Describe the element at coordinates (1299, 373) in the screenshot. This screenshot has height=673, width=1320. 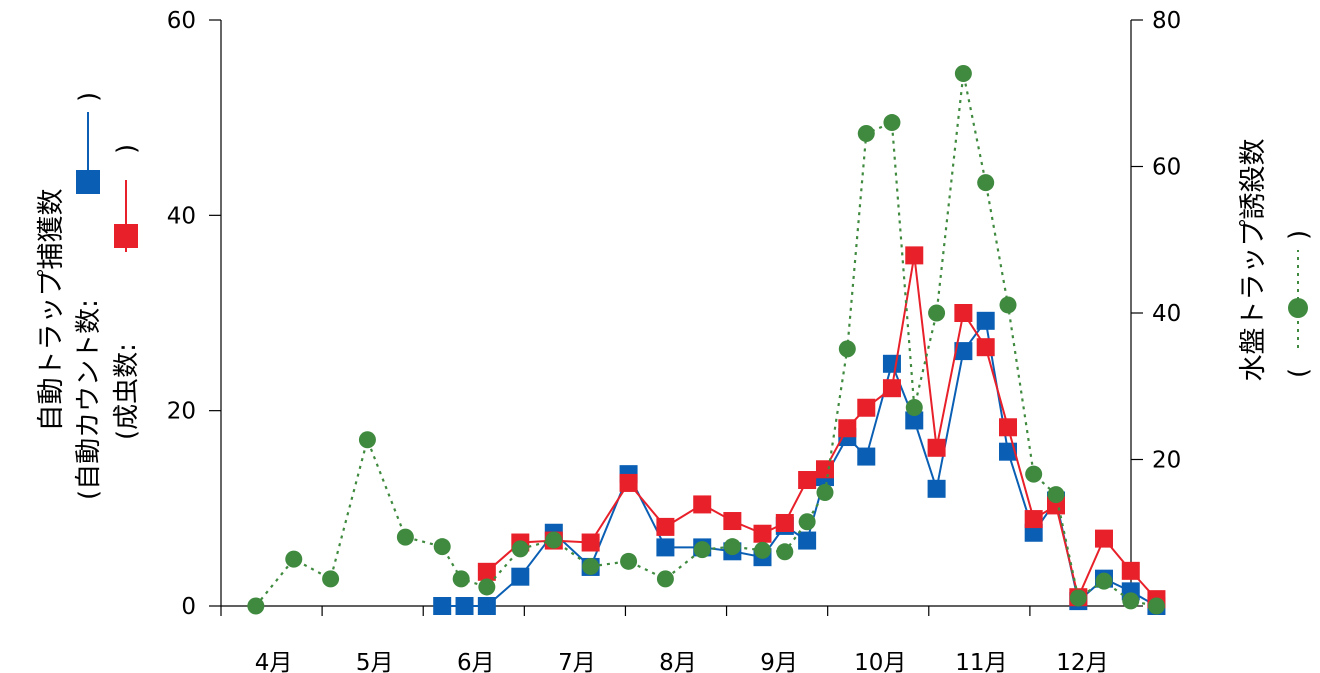
I see `legend-water-open: (` at that location.